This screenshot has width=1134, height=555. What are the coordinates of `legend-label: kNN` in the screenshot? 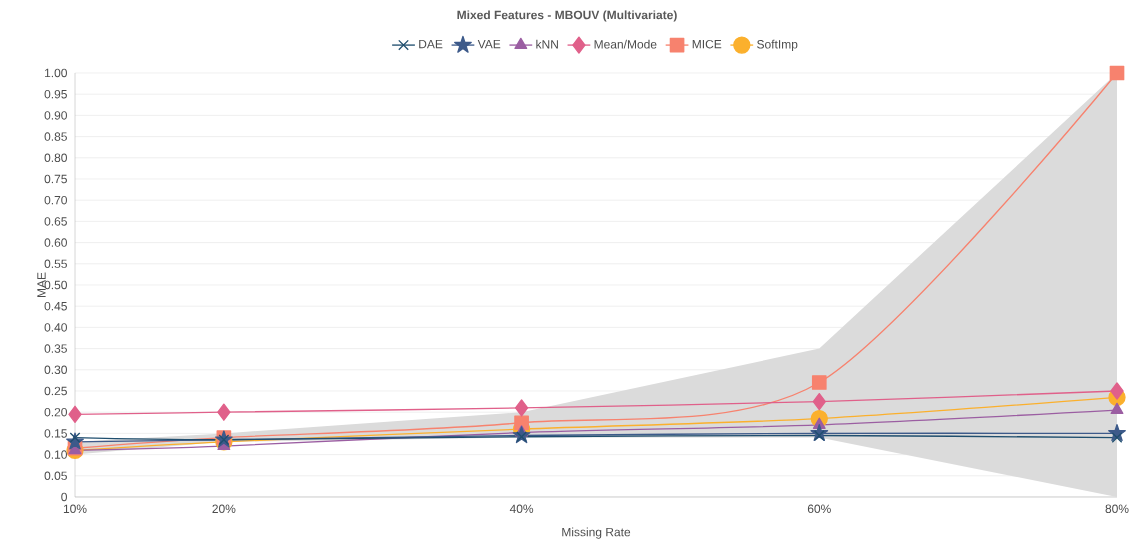 It's located at (547, 44).